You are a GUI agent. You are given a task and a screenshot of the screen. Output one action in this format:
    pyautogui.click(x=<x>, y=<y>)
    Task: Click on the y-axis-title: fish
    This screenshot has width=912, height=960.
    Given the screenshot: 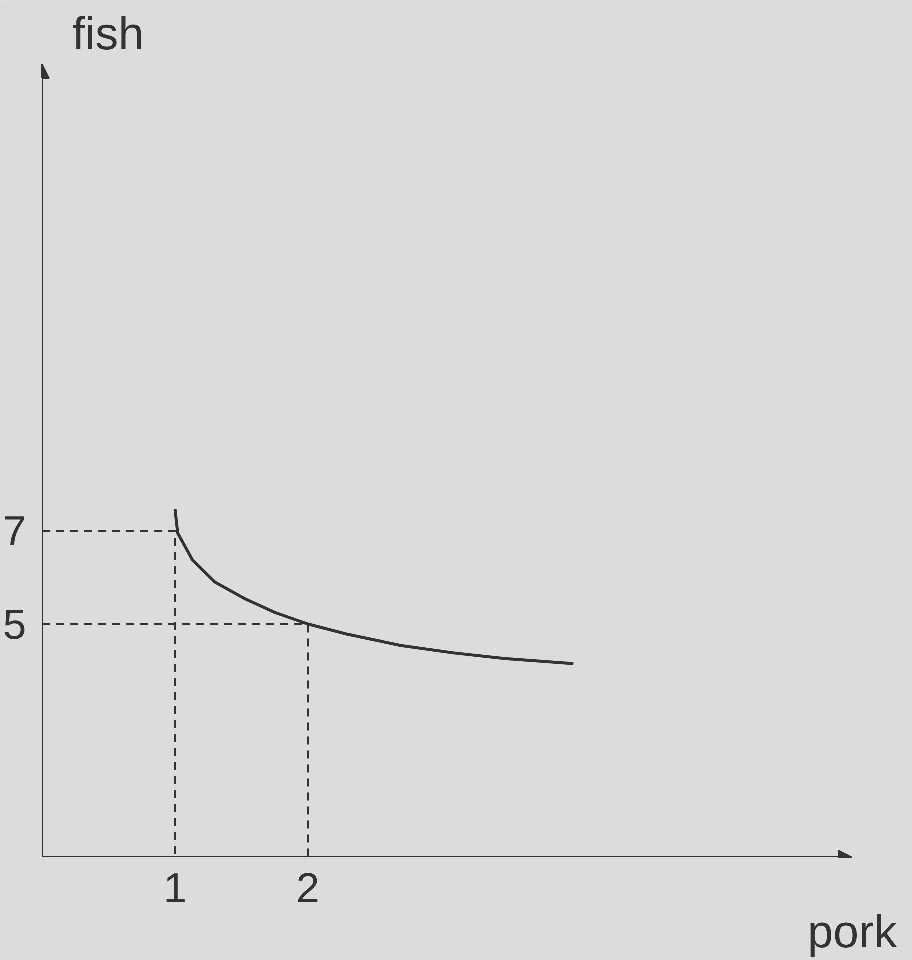 What is the action you would take?
    pyautogui.click(x=108, y=34)
    